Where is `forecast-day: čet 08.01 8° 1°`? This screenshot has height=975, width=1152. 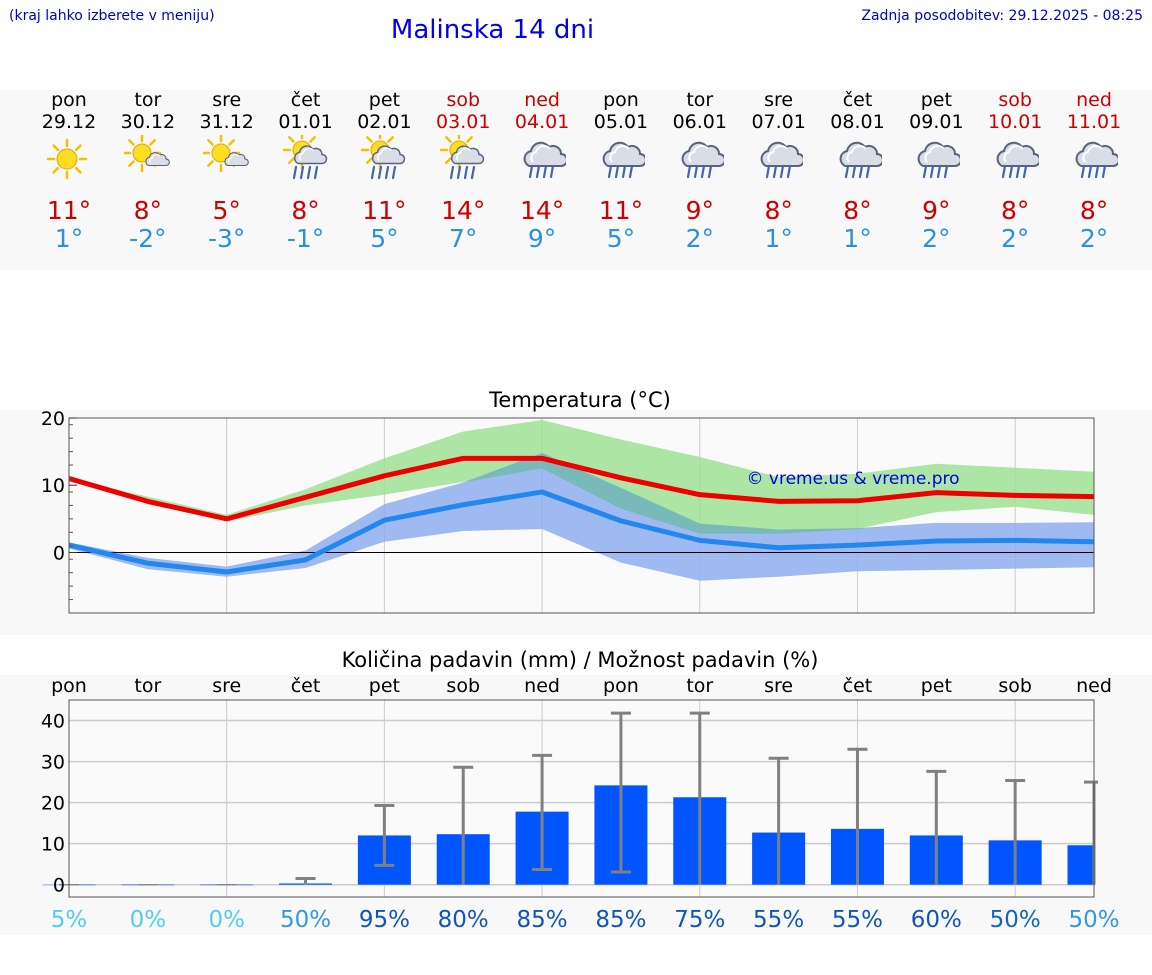 forecast-day: čet 08.01 8° 1° is located at coordinates (858, 174).